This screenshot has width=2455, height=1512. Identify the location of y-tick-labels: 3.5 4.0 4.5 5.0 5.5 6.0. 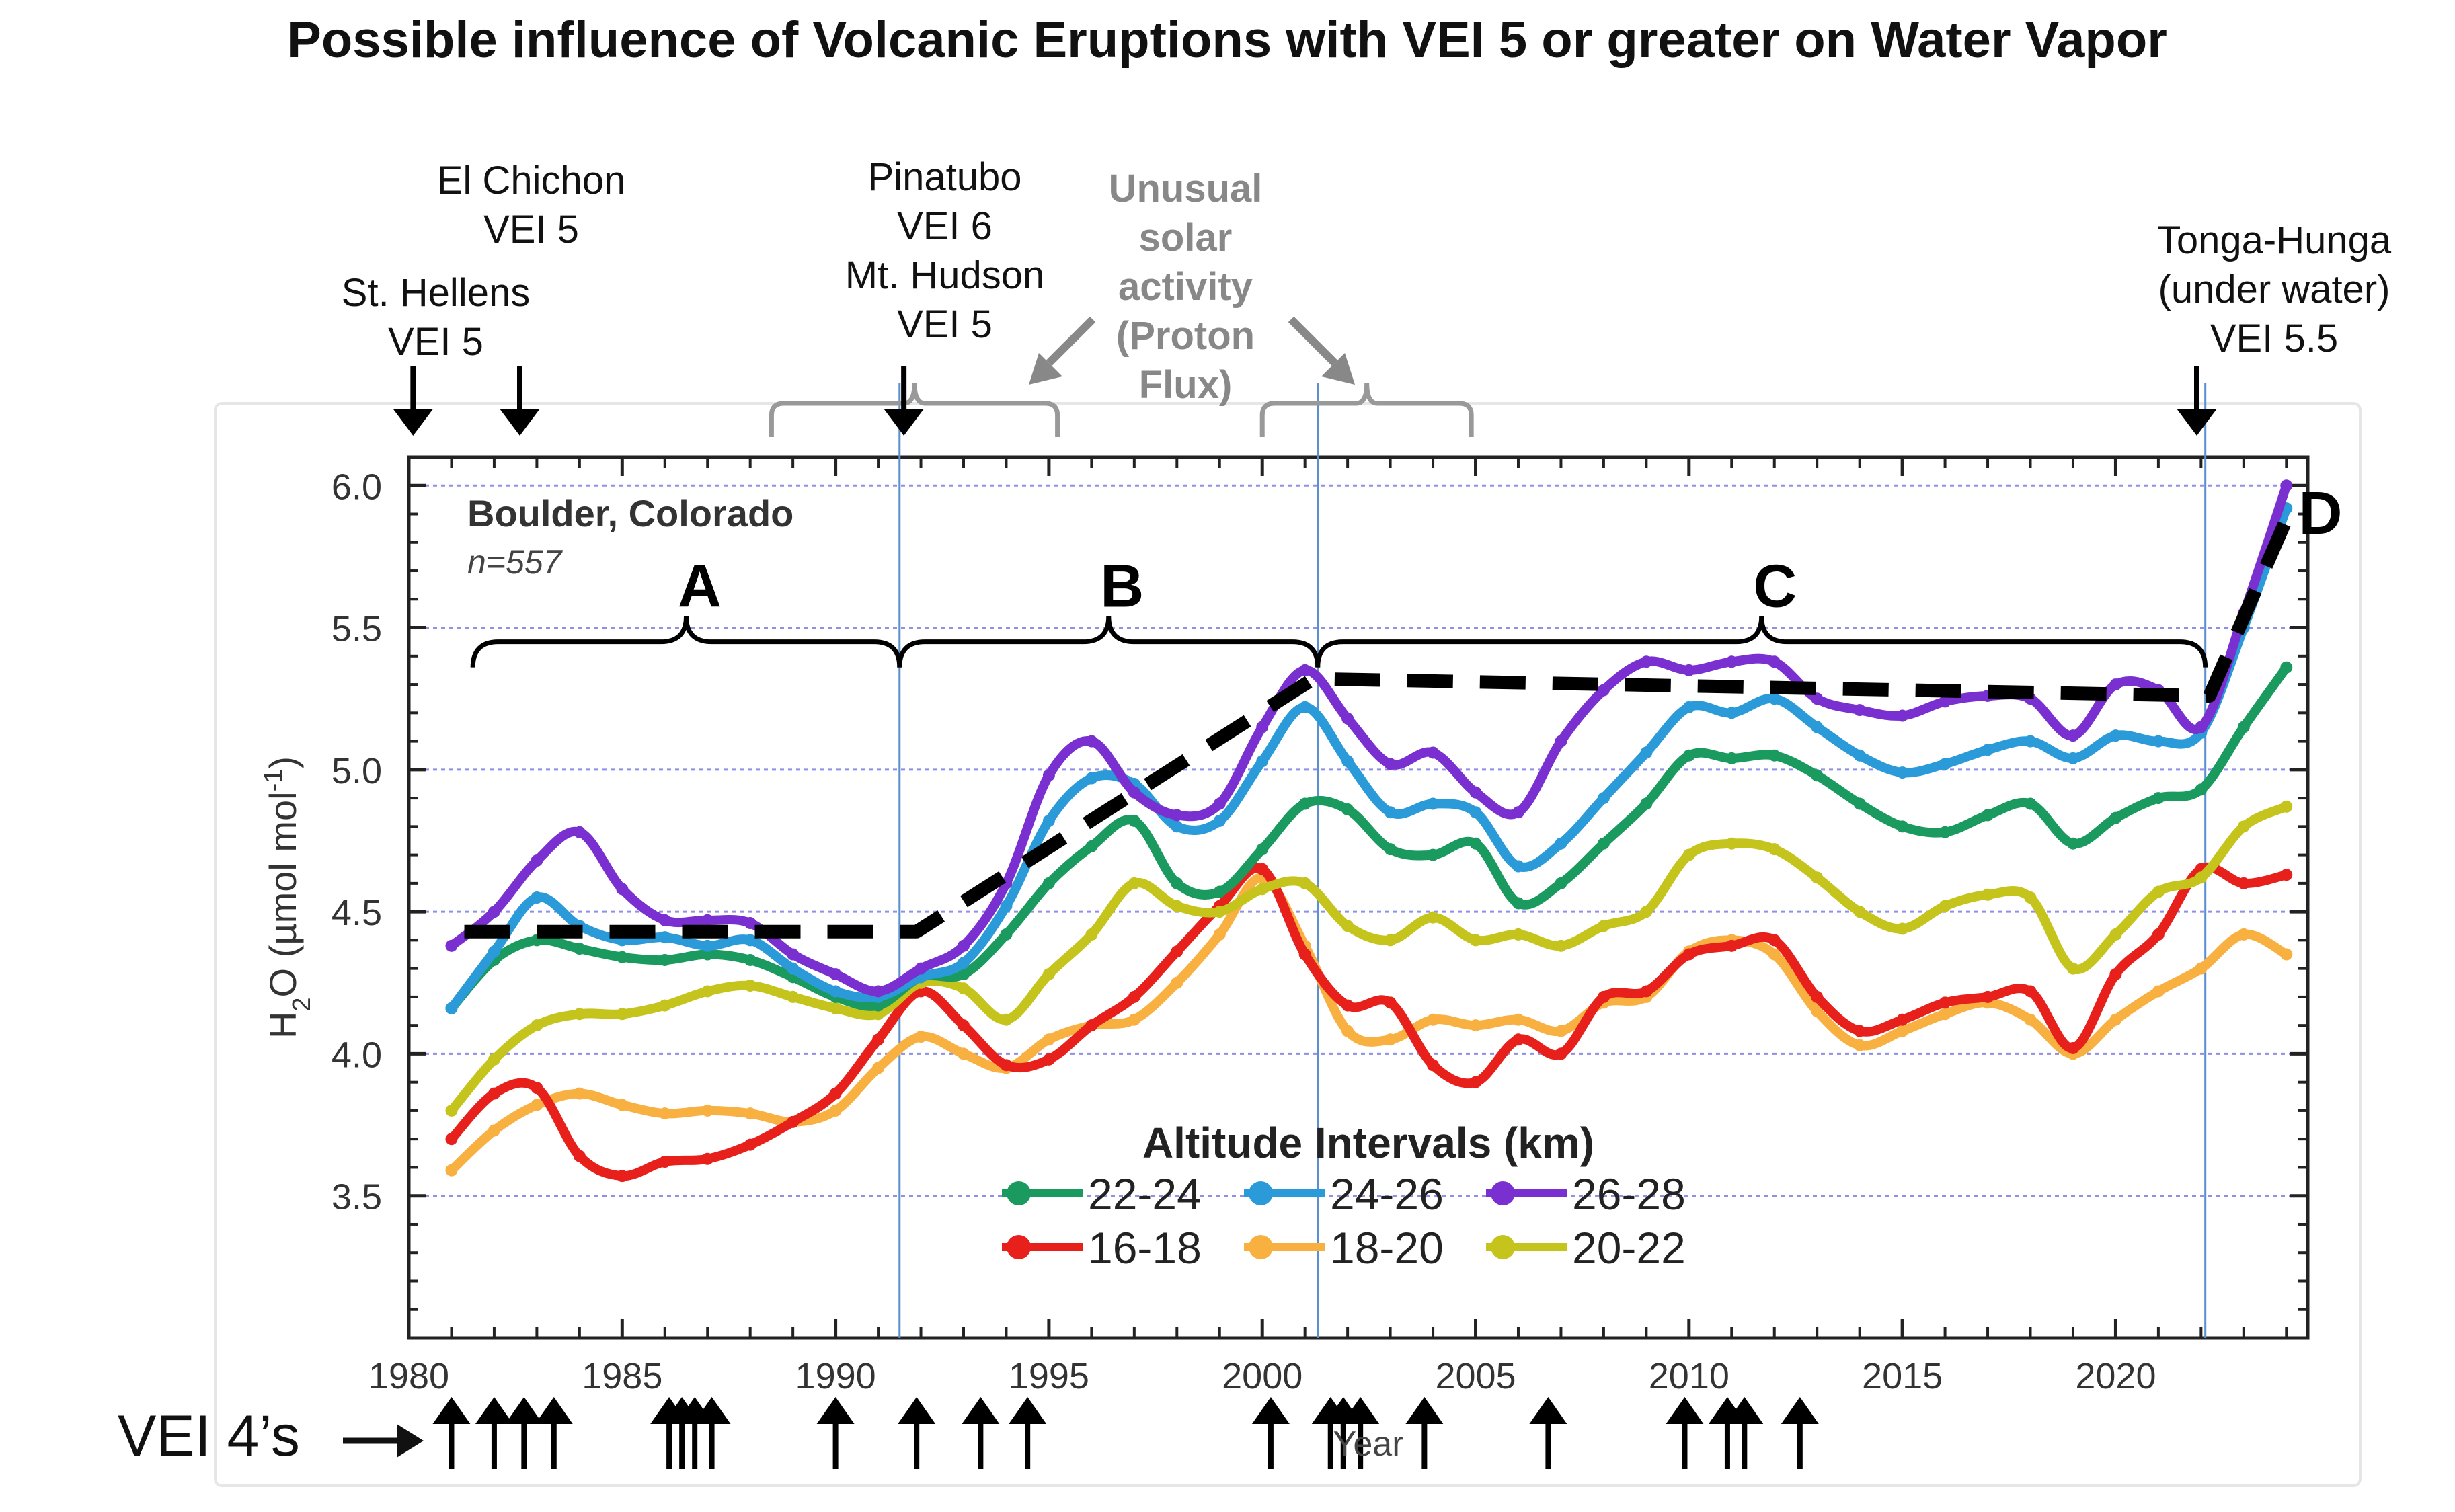
(357, 842).